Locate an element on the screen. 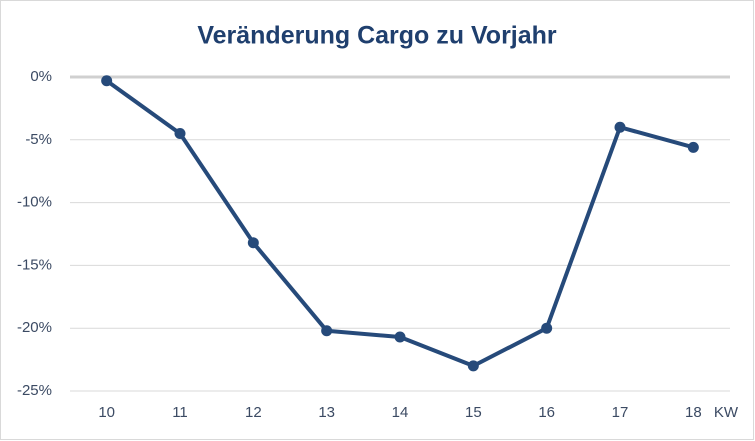 The width and height of the screenshot is (755, 441). x-tick-label: 12 is located at coordinates (253, 412).